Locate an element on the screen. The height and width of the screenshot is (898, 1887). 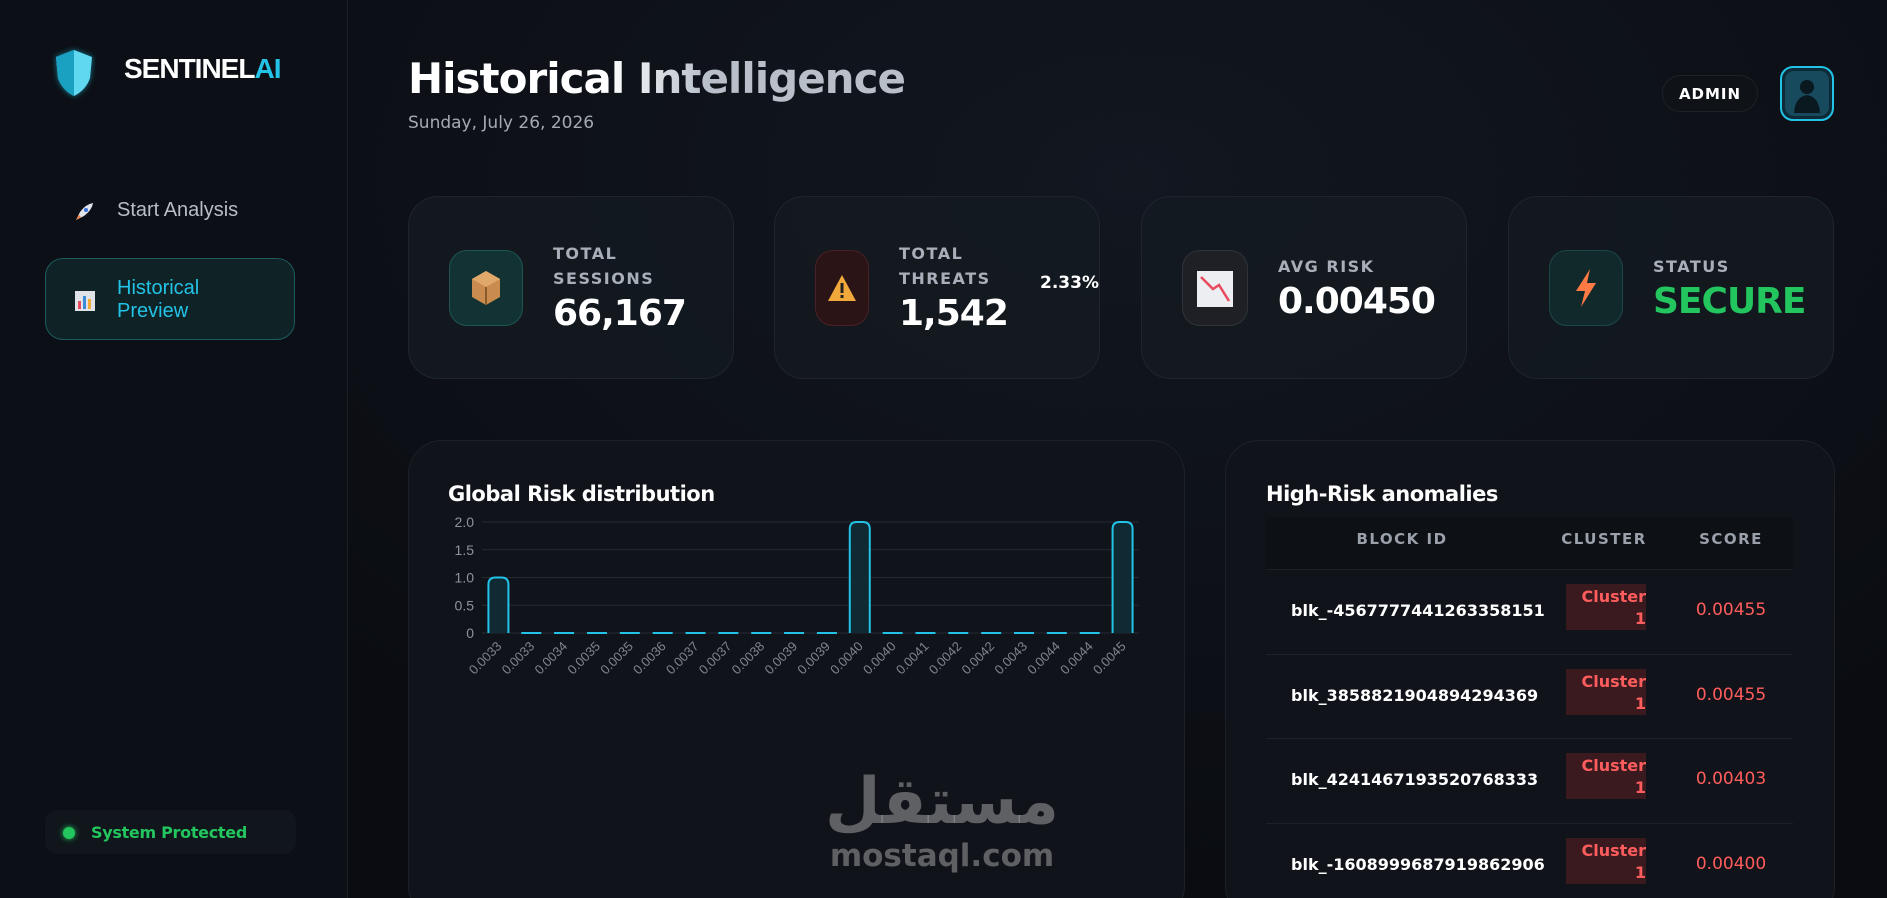
warning-icon is located at coordinates (842, 287).